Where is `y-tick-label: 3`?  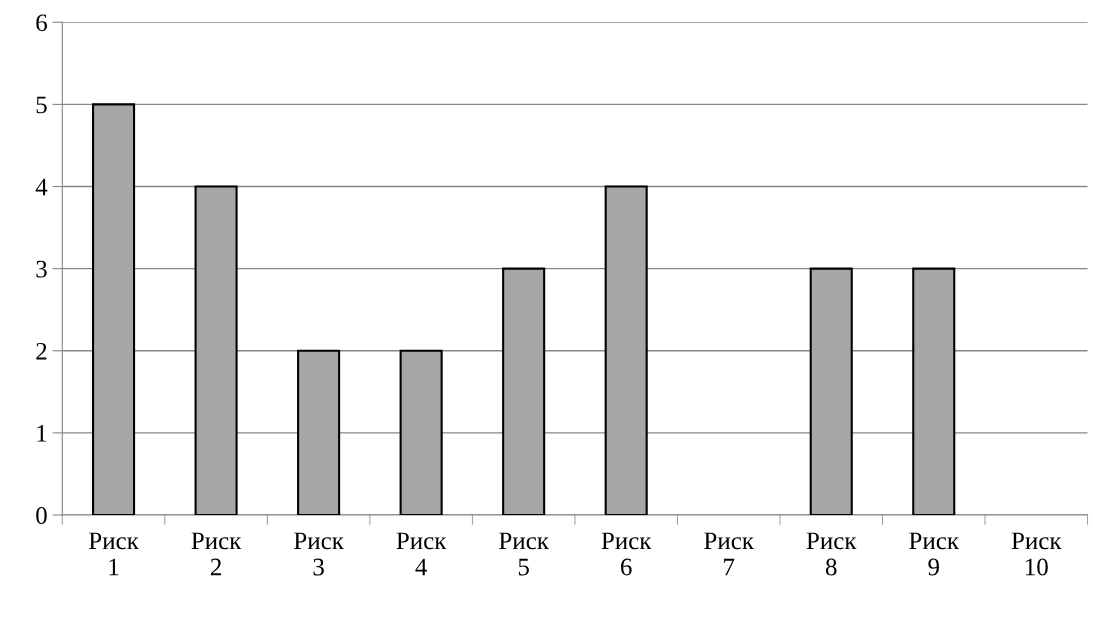
y-tick-label: 3 is located at coordinates (41, 269).